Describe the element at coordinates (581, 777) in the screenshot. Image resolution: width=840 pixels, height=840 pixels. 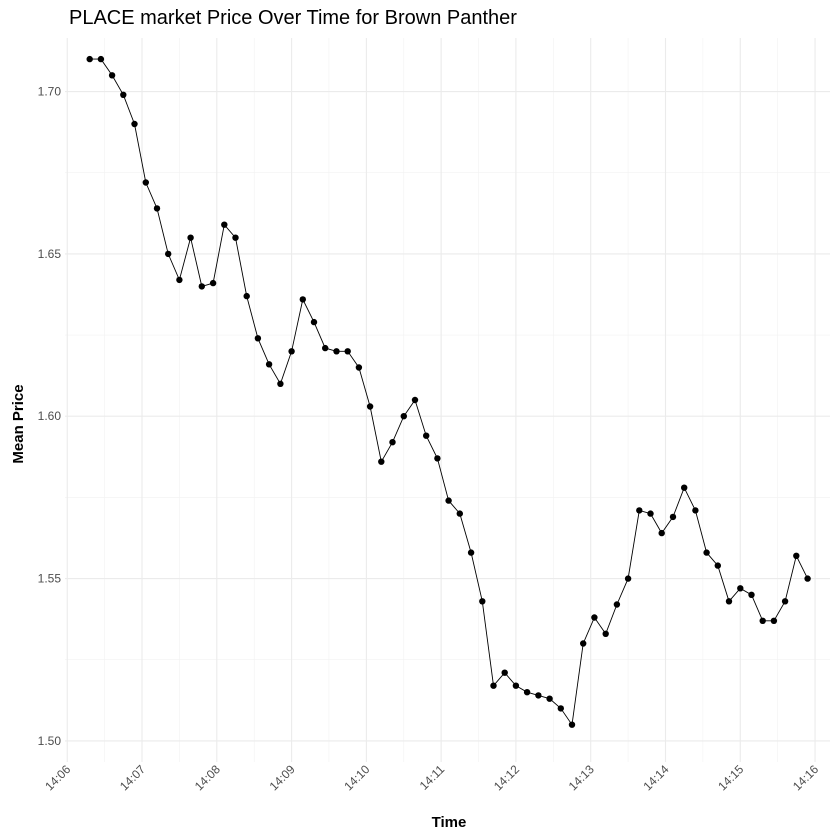
I see `x-tick-label: 14:13` at that location.